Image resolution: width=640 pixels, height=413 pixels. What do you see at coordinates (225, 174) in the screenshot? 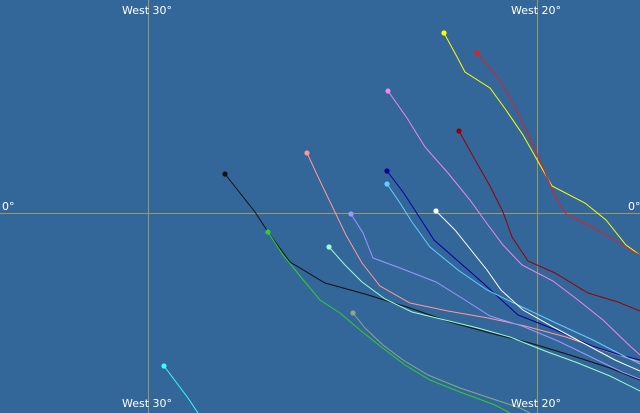
I see `track-black-start-point` at bounding box center [225, 174].